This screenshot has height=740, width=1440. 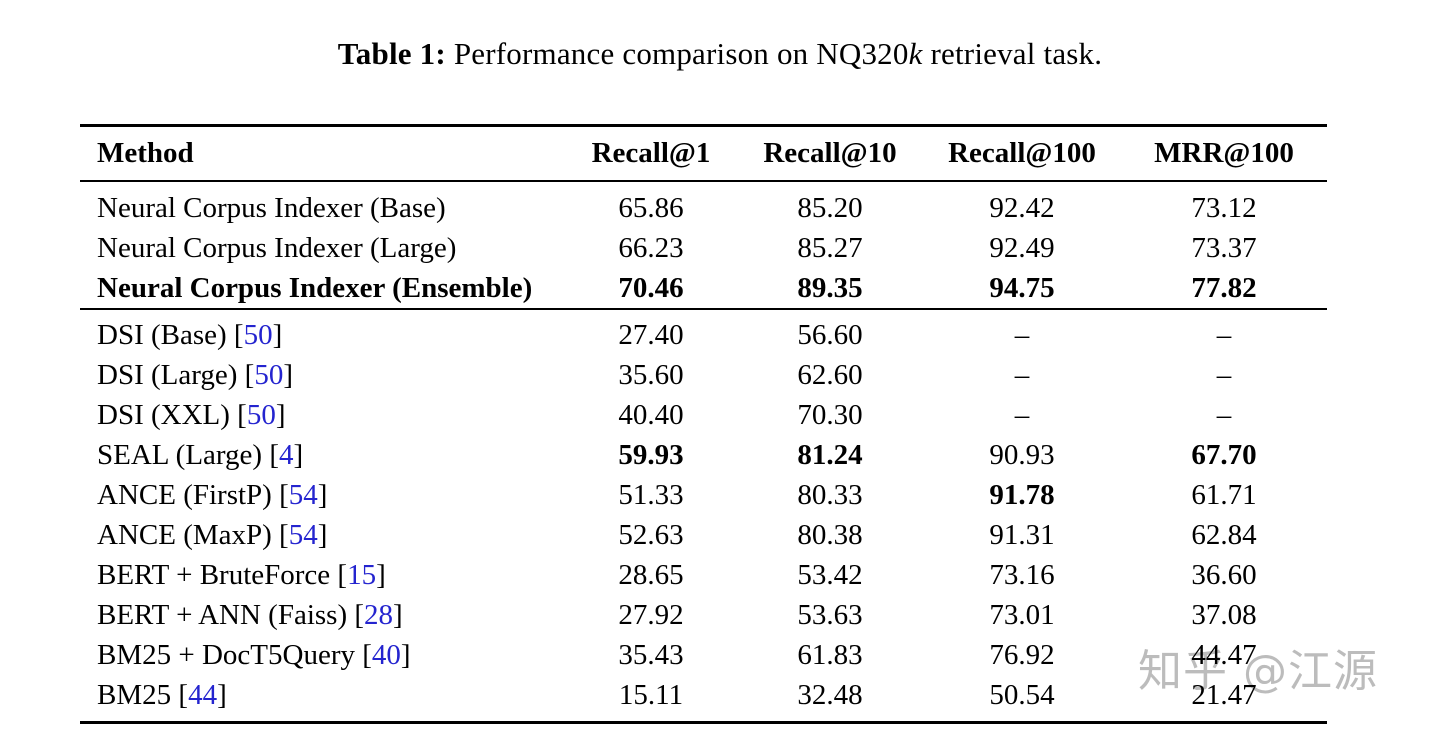 I want to click on caption-label: Table 1:, so click(x=391, y=53).